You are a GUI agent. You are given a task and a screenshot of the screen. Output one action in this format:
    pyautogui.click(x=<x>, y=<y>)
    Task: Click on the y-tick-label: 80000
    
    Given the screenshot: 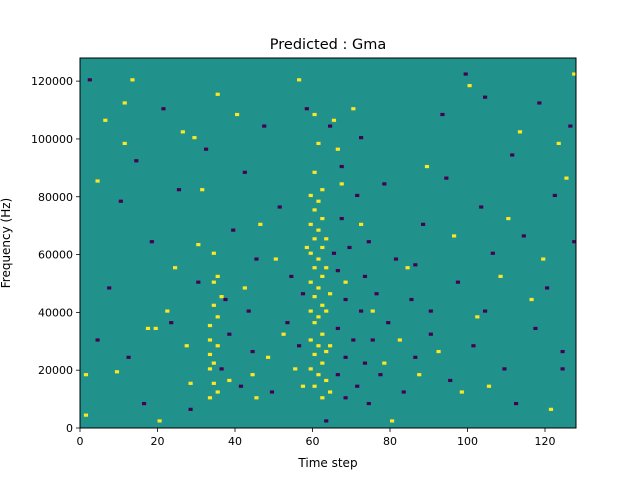 What is the action you would take?
    pyautogui.click(x=55, y=197)
    